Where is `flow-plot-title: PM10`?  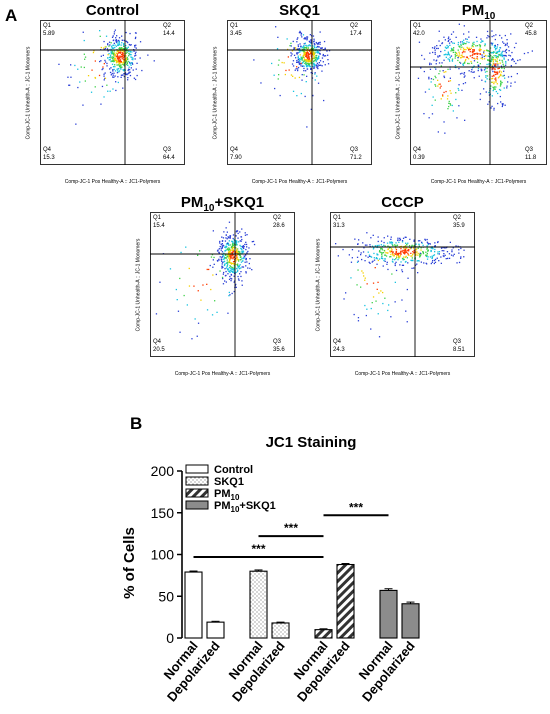 flow-plot-title: PM10 is located at coordinates (478, 12).